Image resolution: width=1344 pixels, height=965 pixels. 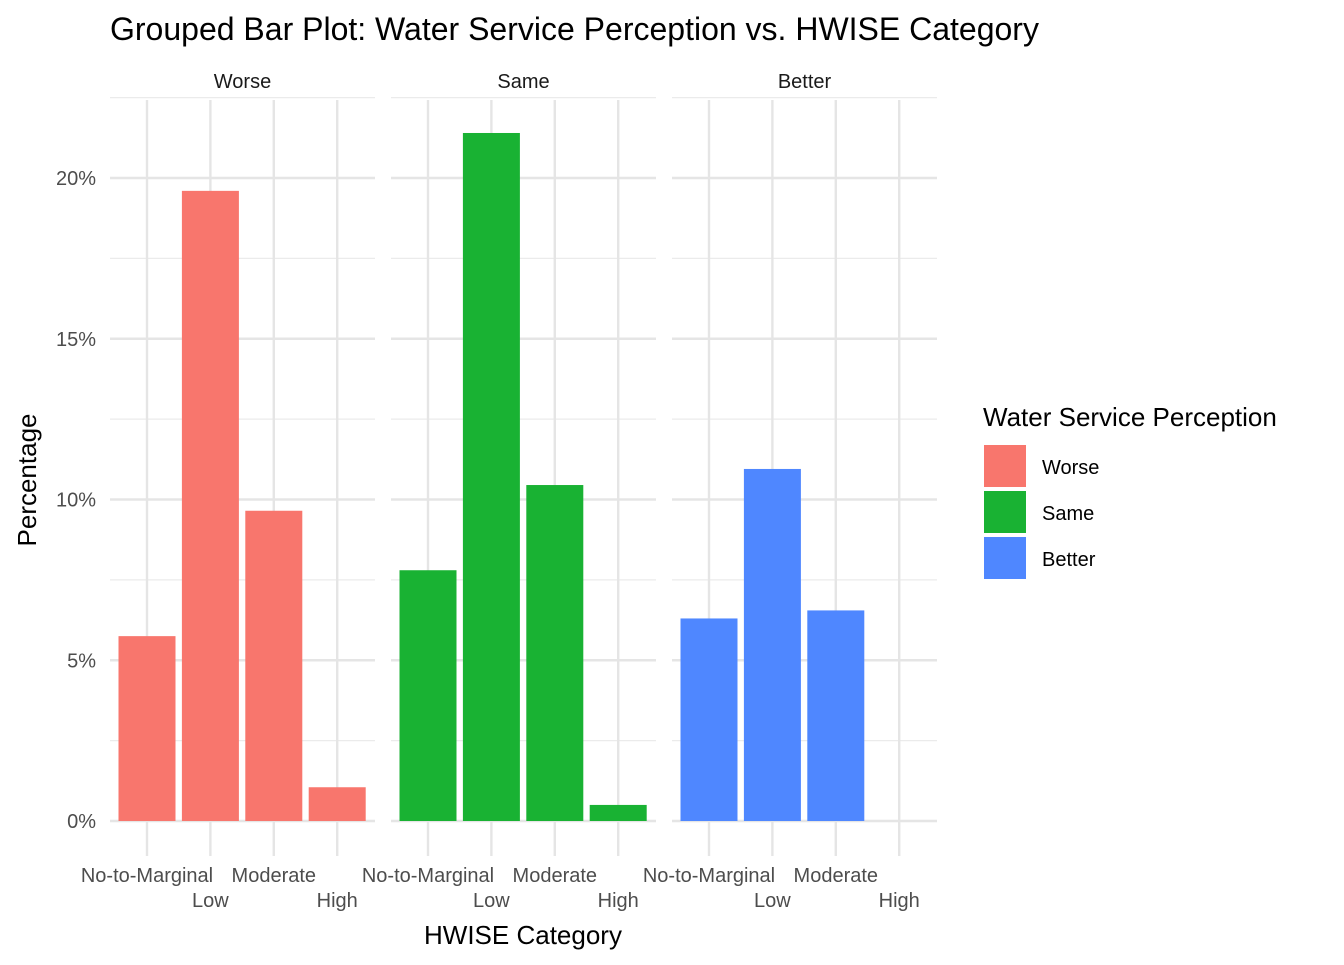 What do you see at coordinates (337, 804) in the screenshot?
I see `bar-worse-high` at bounding box center [337, 804].